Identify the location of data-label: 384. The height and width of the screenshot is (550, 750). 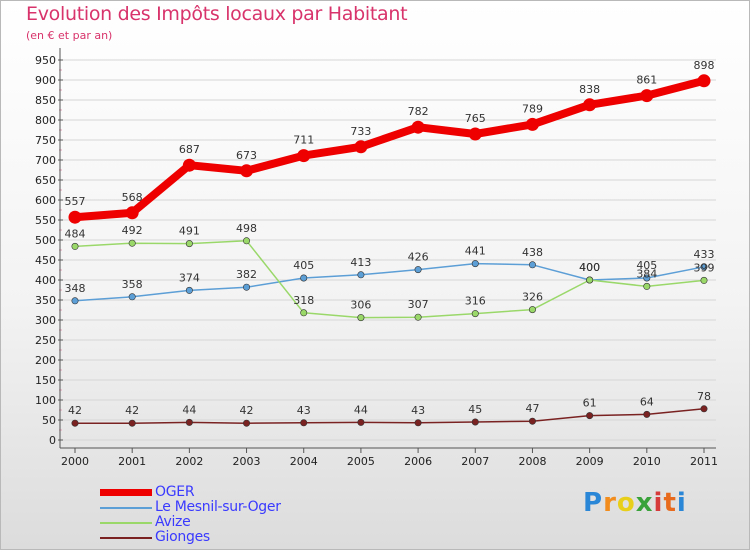
(646, 273).